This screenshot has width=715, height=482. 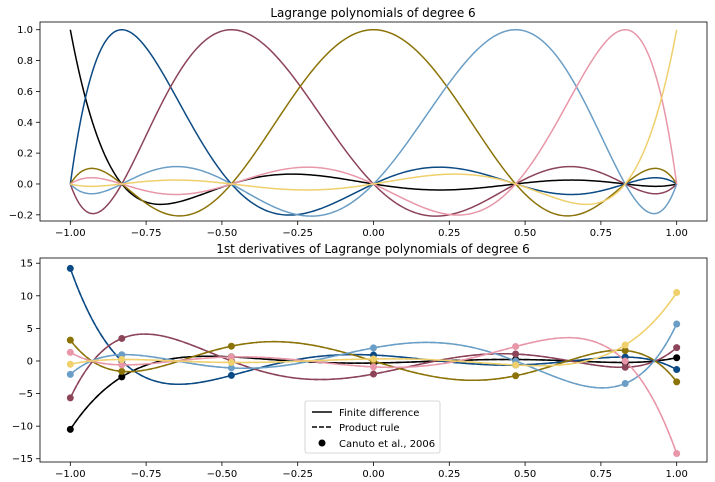 I want to click on bottom-x-tick-label-4: 0.00, so click(x=373, y=474).